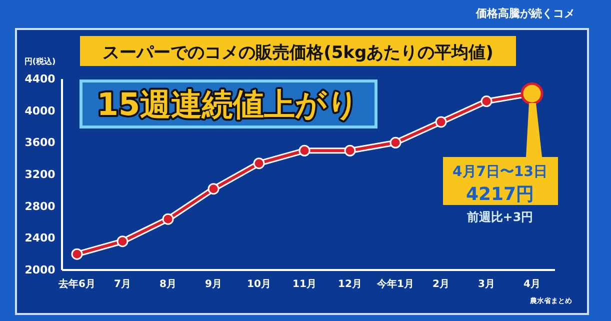 The height and width of the screenshot is (321, 611). What do you see at coordinates (441, 284) in the screenshot?
I see `x-tick-label: 2月` at bounding box center [441, 284].